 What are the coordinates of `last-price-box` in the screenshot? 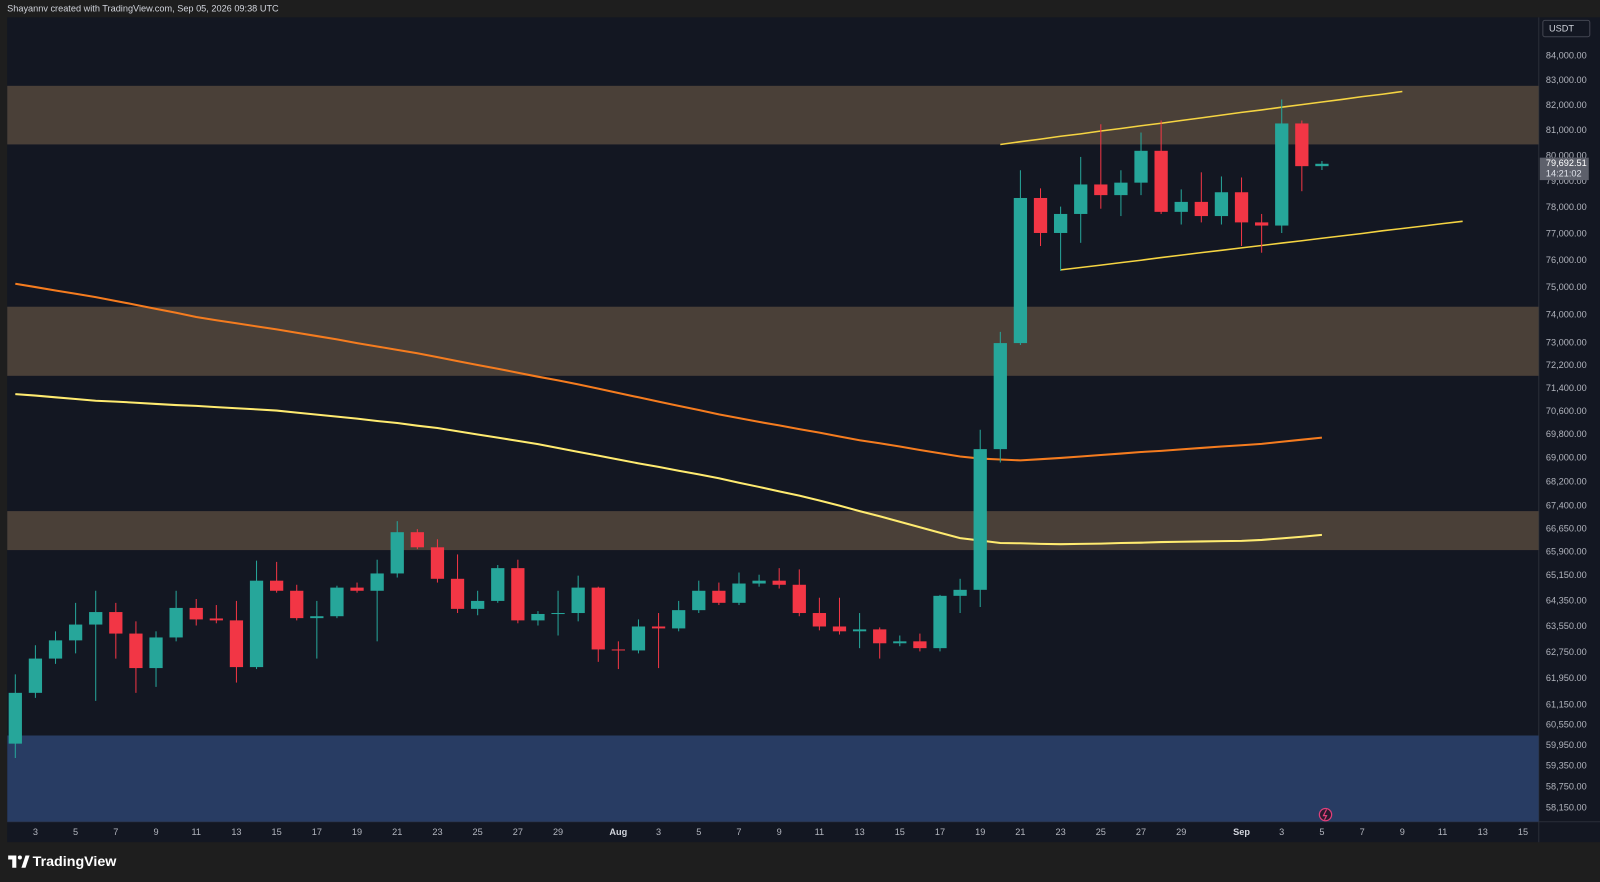 It's located at (1564, 169).